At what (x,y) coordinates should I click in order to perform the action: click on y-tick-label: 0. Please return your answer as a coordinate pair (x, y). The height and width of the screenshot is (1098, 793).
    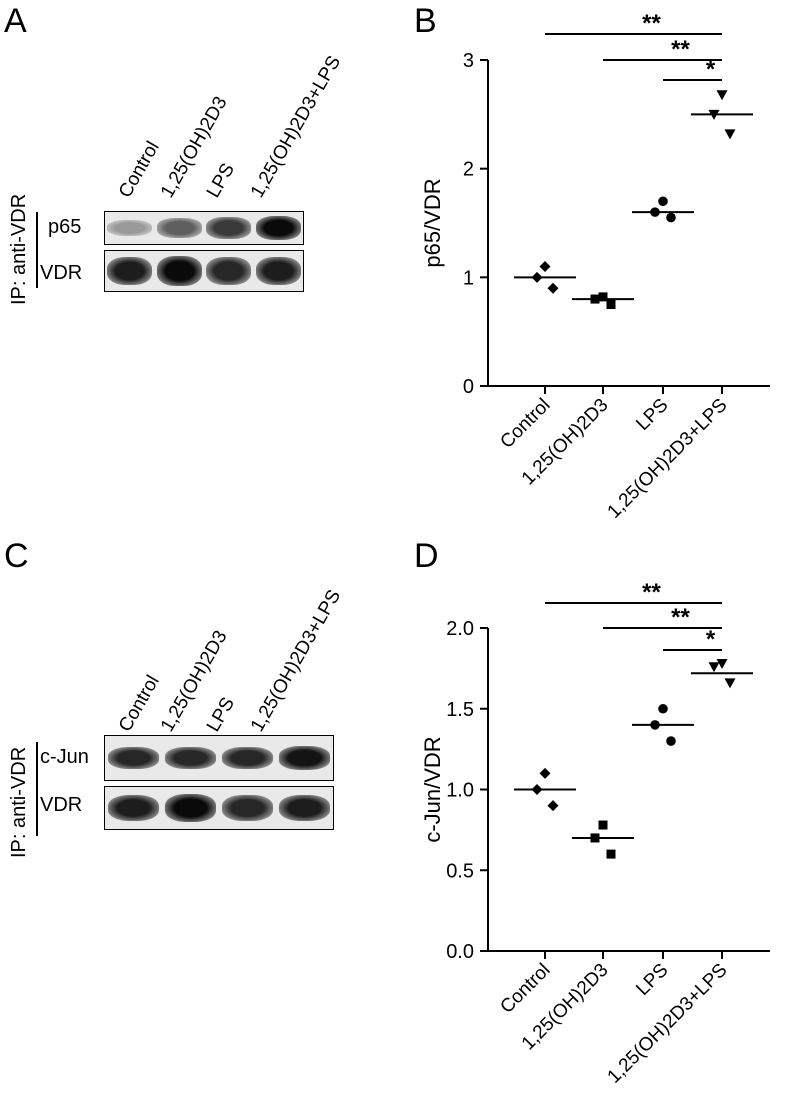
    Looking at the image, I should click on (468, 387).